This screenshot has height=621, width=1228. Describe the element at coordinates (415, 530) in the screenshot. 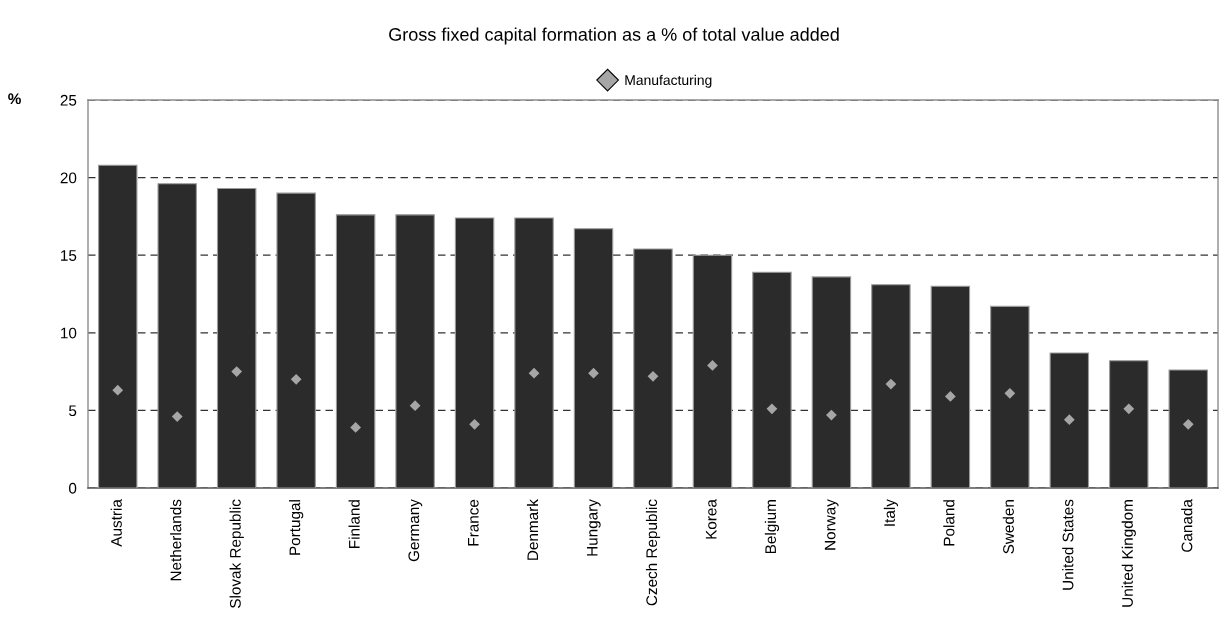

I see `x-tick-label: Germany` at that location.